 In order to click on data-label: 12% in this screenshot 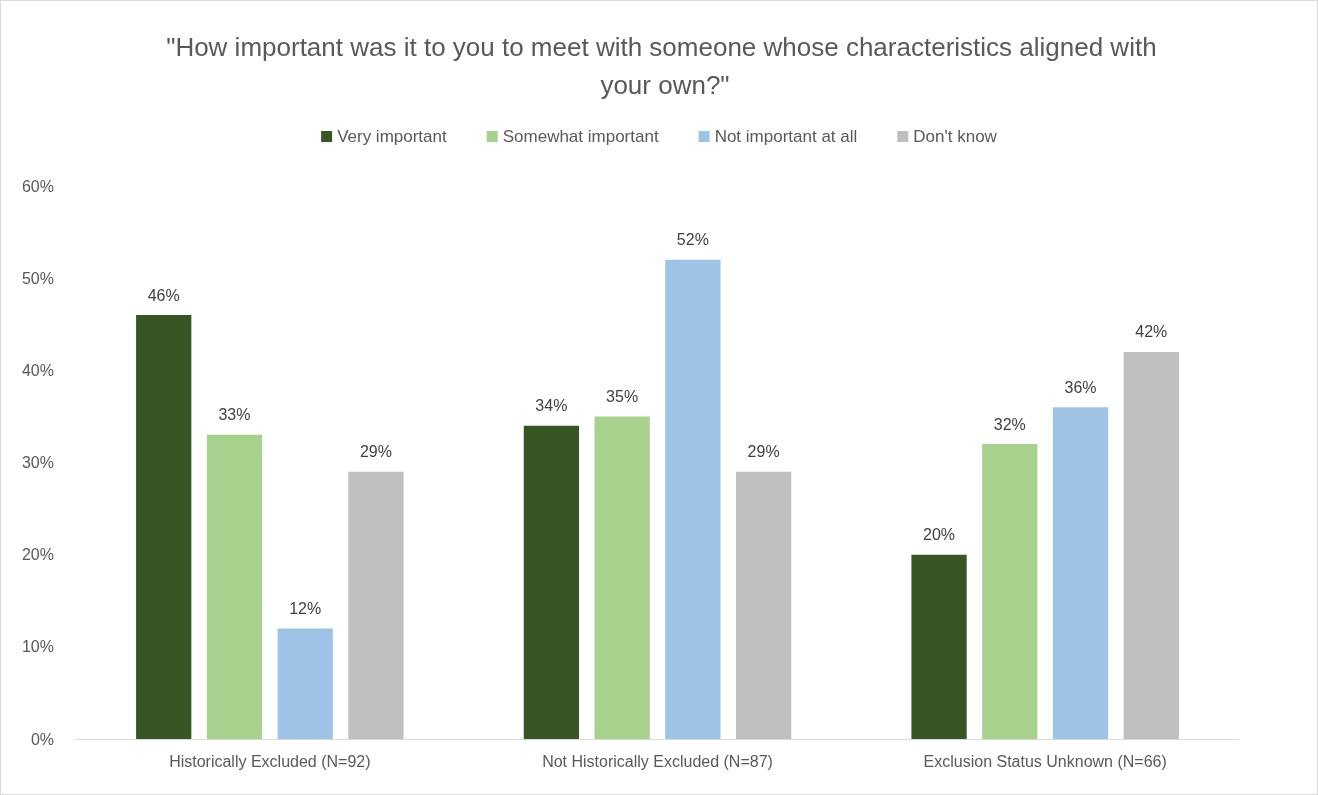, I will do `click(305, 608)`.